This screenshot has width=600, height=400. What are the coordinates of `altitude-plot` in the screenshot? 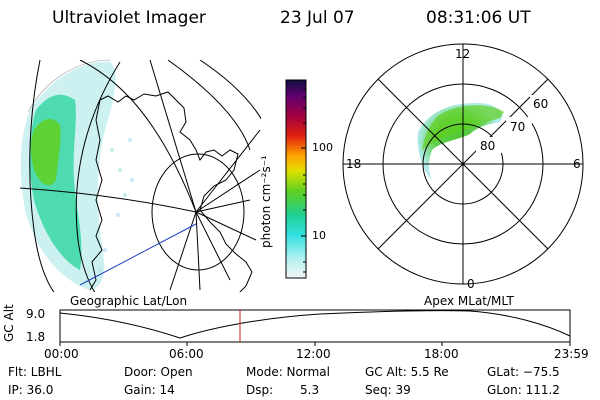 It's located at (315, 327).